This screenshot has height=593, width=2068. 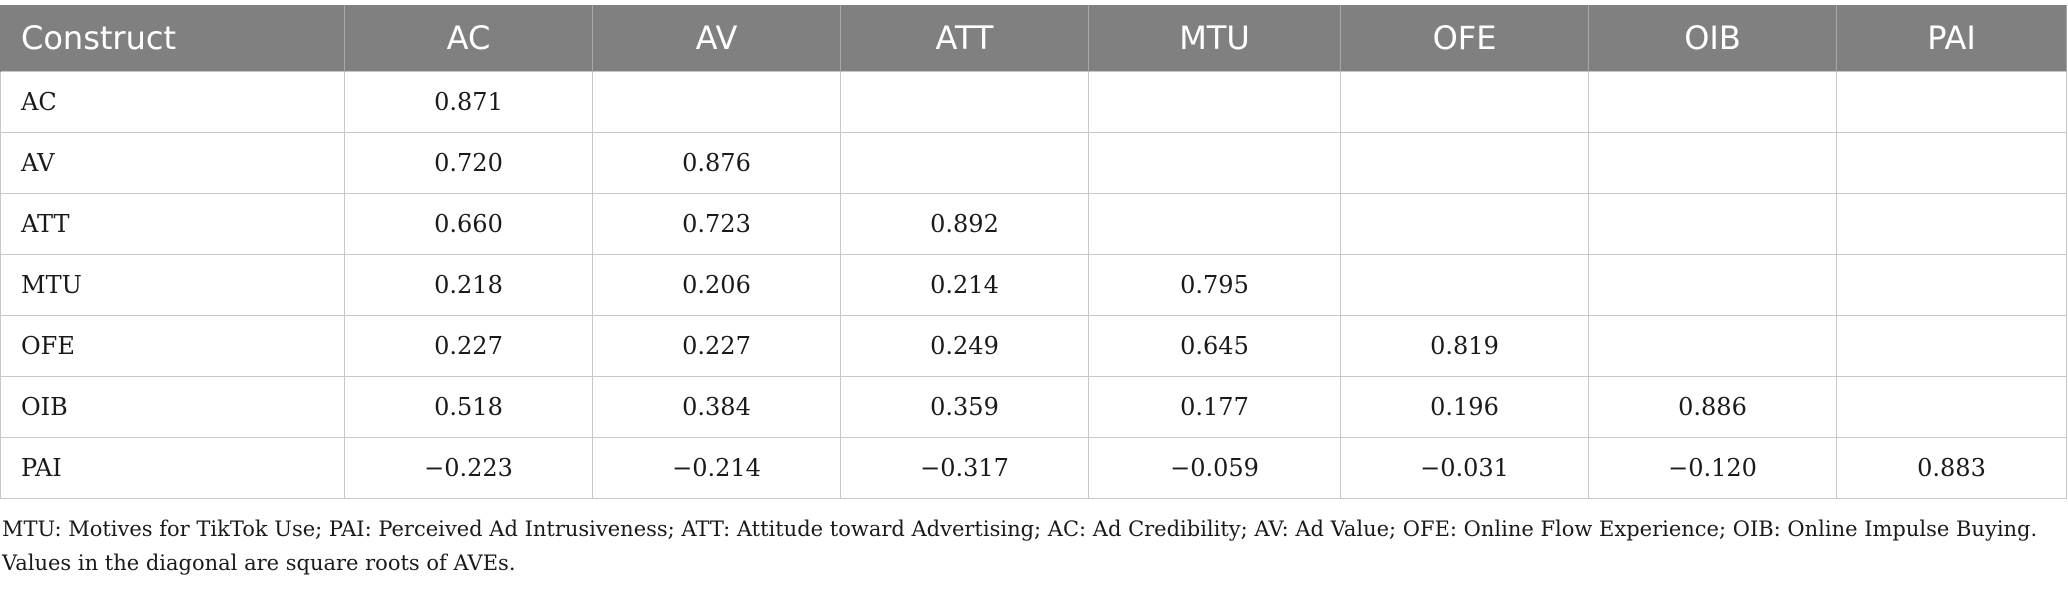 I want to click on table-cell: 0.660, so click(x=468, y=224).